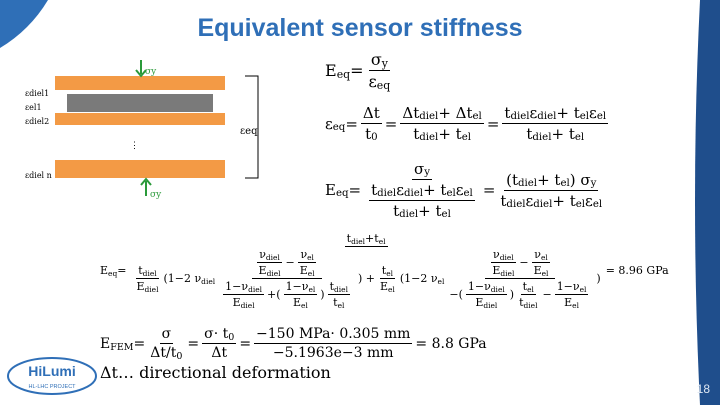 The width and height of the screenshot is (720, 405). I want to click on ellipsis: ⋮, so click(134, 146).